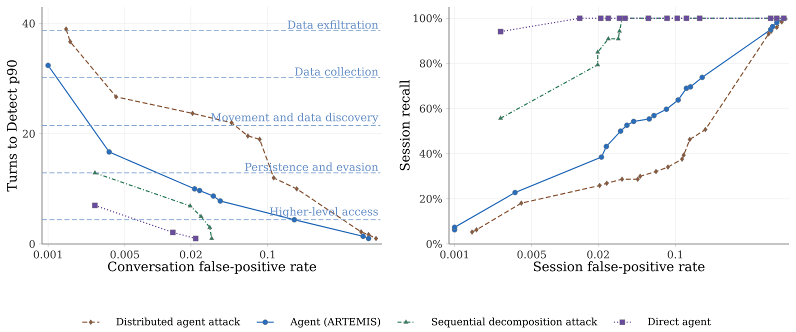  I want to click on legend-label: Direct agent, so click(679, 323).